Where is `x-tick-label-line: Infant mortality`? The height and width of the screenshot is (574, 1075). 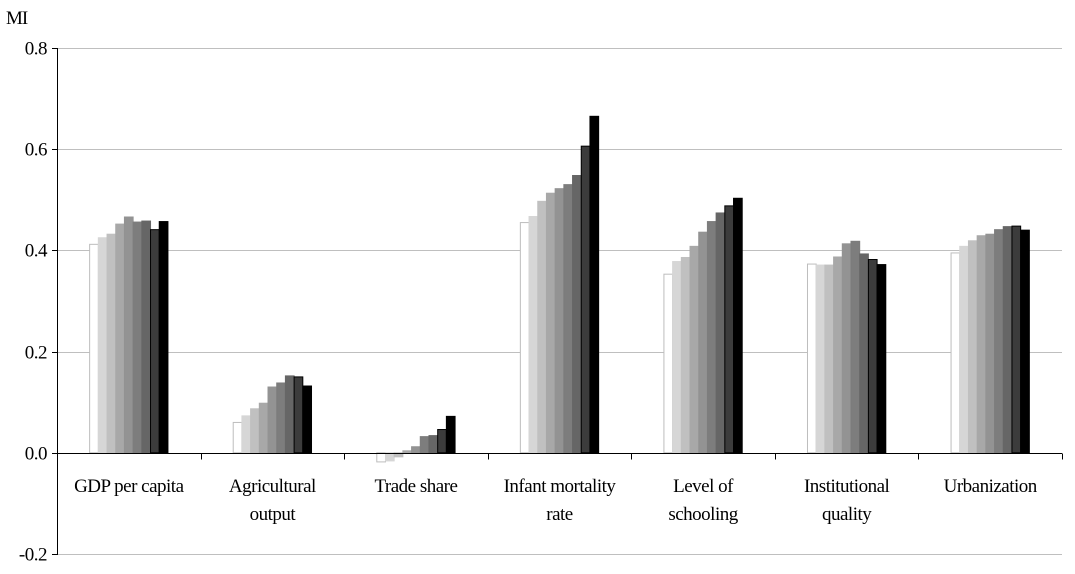
x-tick-label-line: Infant mortality is located at coordinates (560, 486).